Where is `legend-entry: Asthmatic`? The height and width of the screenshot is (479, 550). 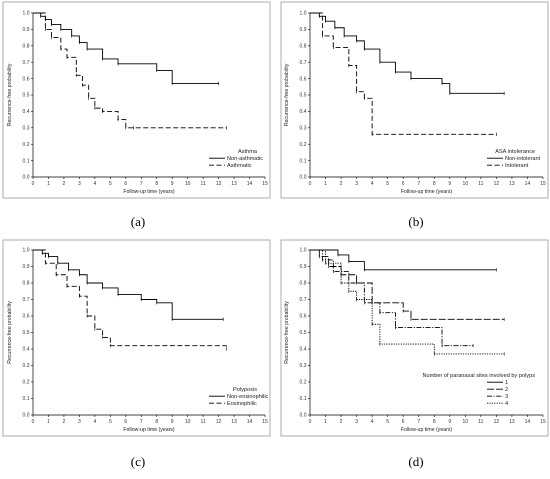 legend-entry: Asthmatic is located at coordinates (239, 166).